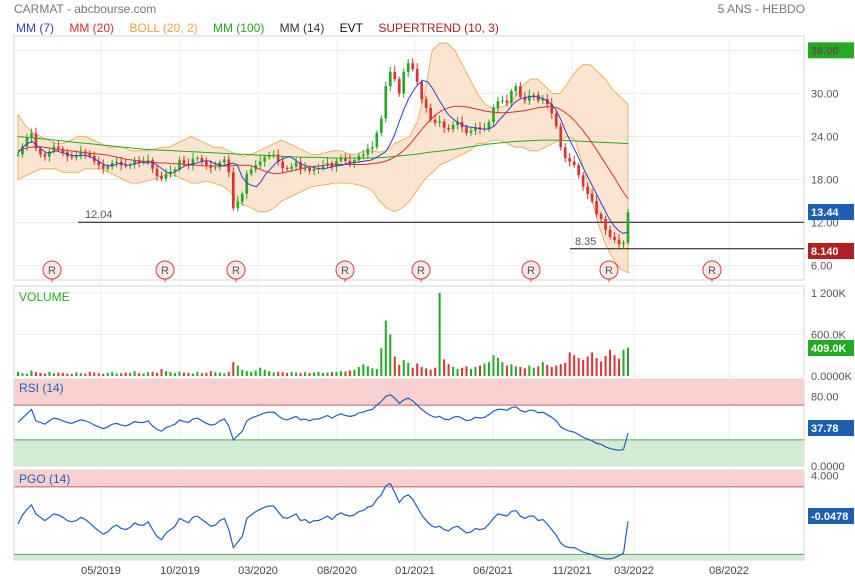 Image resolution: width=855 pixels, height=580 pixels. Describe the element at coordinates (302, 28) in the screenshot. I see `legend-mm14: MM (14)` at that location.